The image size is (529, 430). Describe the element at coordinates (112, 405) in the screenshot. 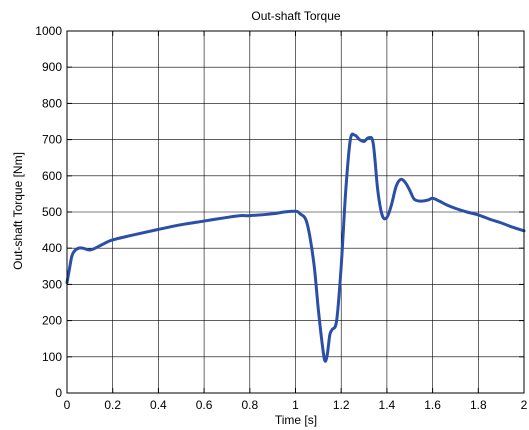

I see `x-tick-label: 0.2` at that location.